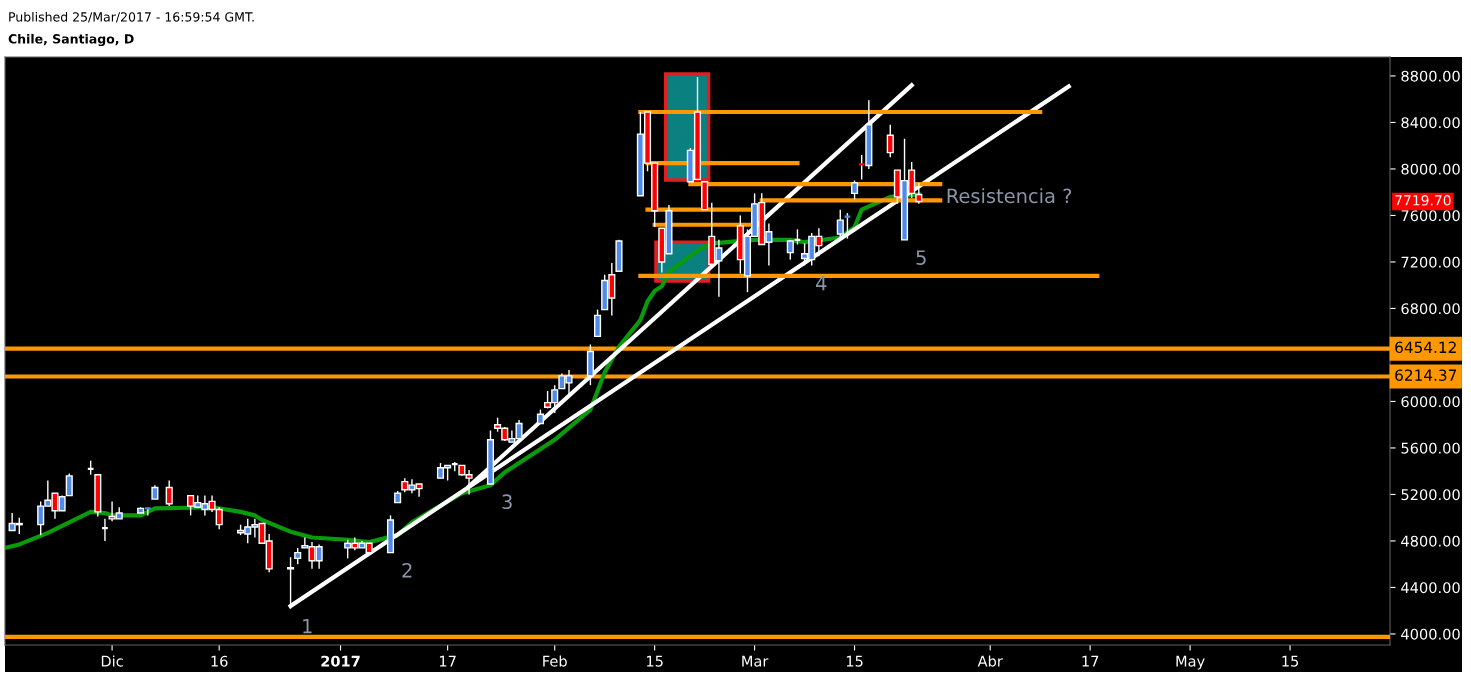 This screenshot has width=1471, height=676. I want to click on y-tick-label: 4400.00, so click(1430, 588).